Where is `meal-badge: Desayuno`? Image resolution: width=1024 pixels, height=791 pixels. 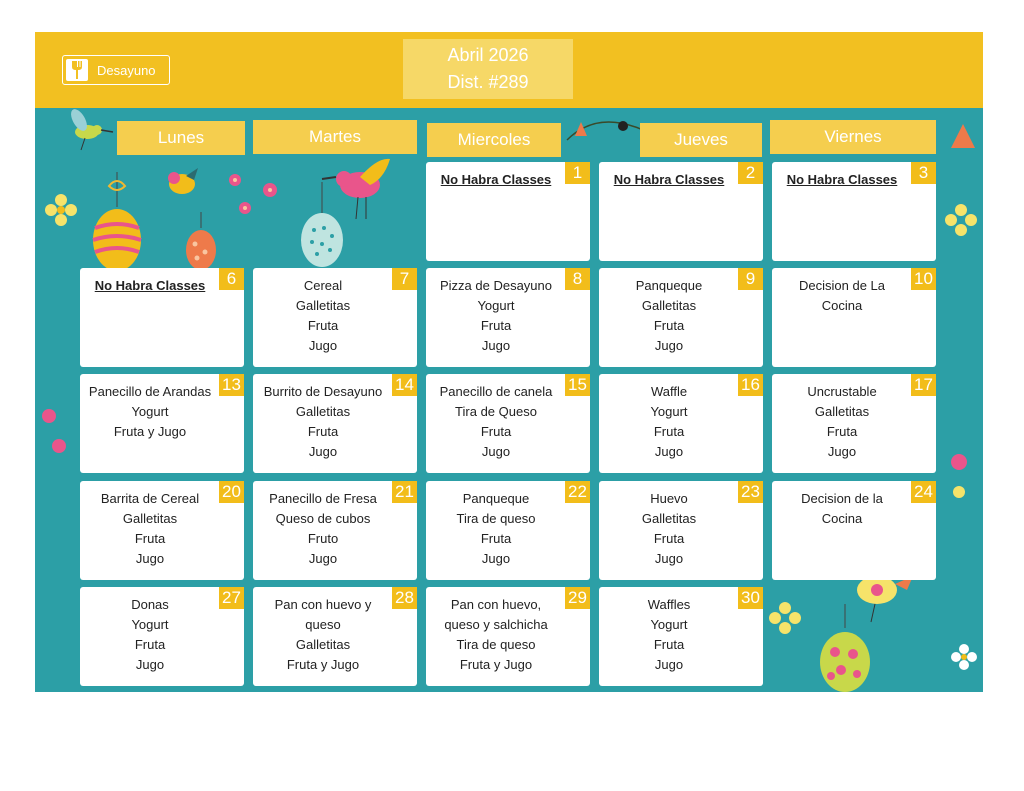
meal-badge: Desayuno is located at coordinates (116, 70).